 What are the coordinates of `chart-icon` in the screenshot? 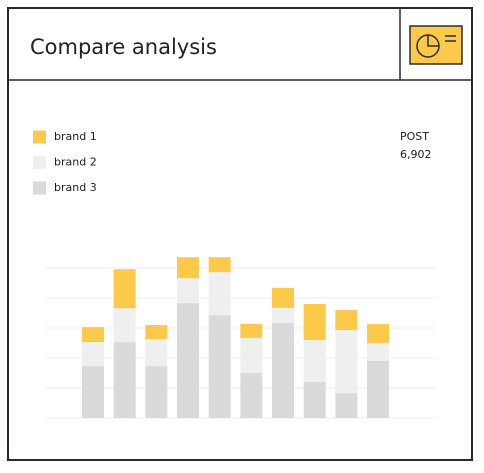 It's located at (436, 45).